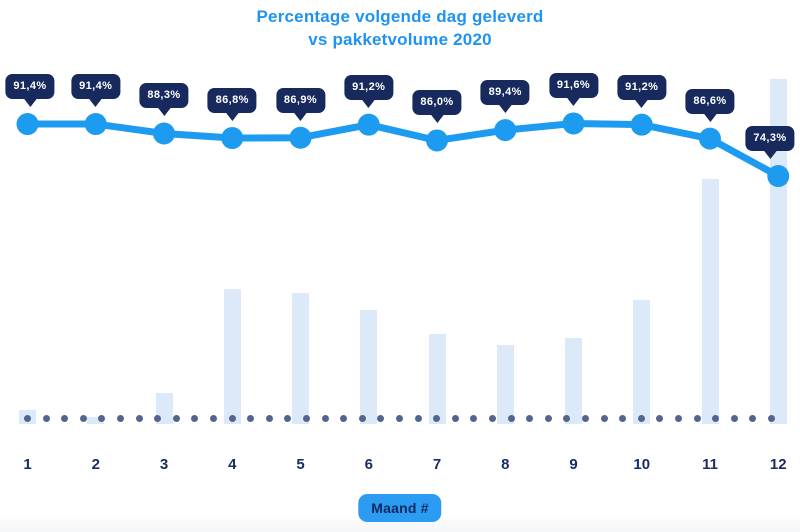  Describe the element at coordinates (437, 464) in the screenshot. I see `x-axis-label-month-7: 7` at that location.